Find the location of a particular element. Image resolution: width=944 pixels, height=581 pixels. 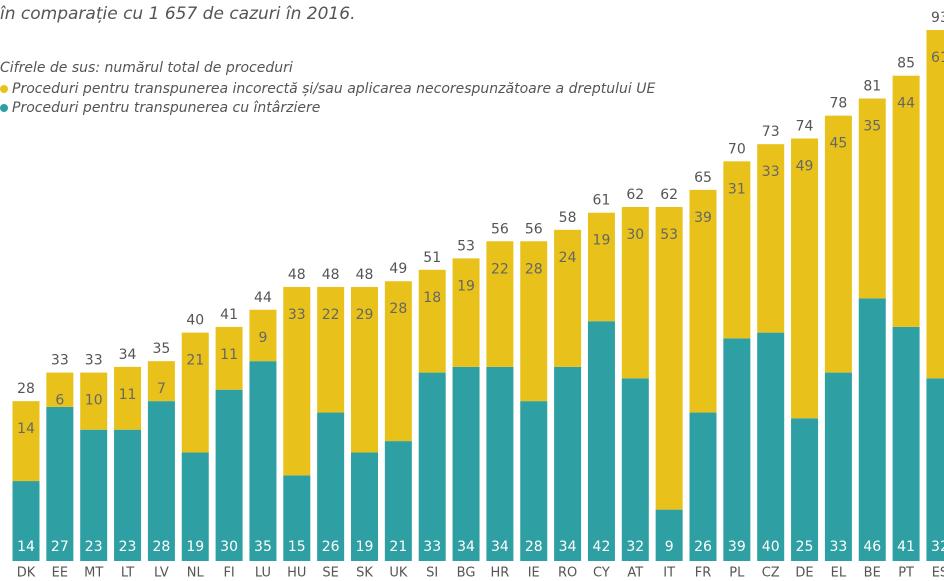

value-label: 45 is located at coordinates (838, 144).